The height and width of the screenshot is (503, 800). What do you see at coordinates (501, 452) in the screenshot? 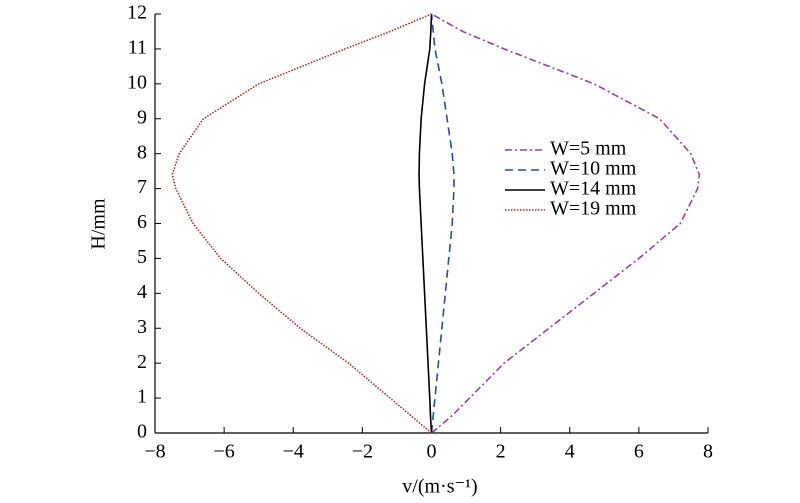
I see `x-tick-label: 2` at bounding box center [501, 452].